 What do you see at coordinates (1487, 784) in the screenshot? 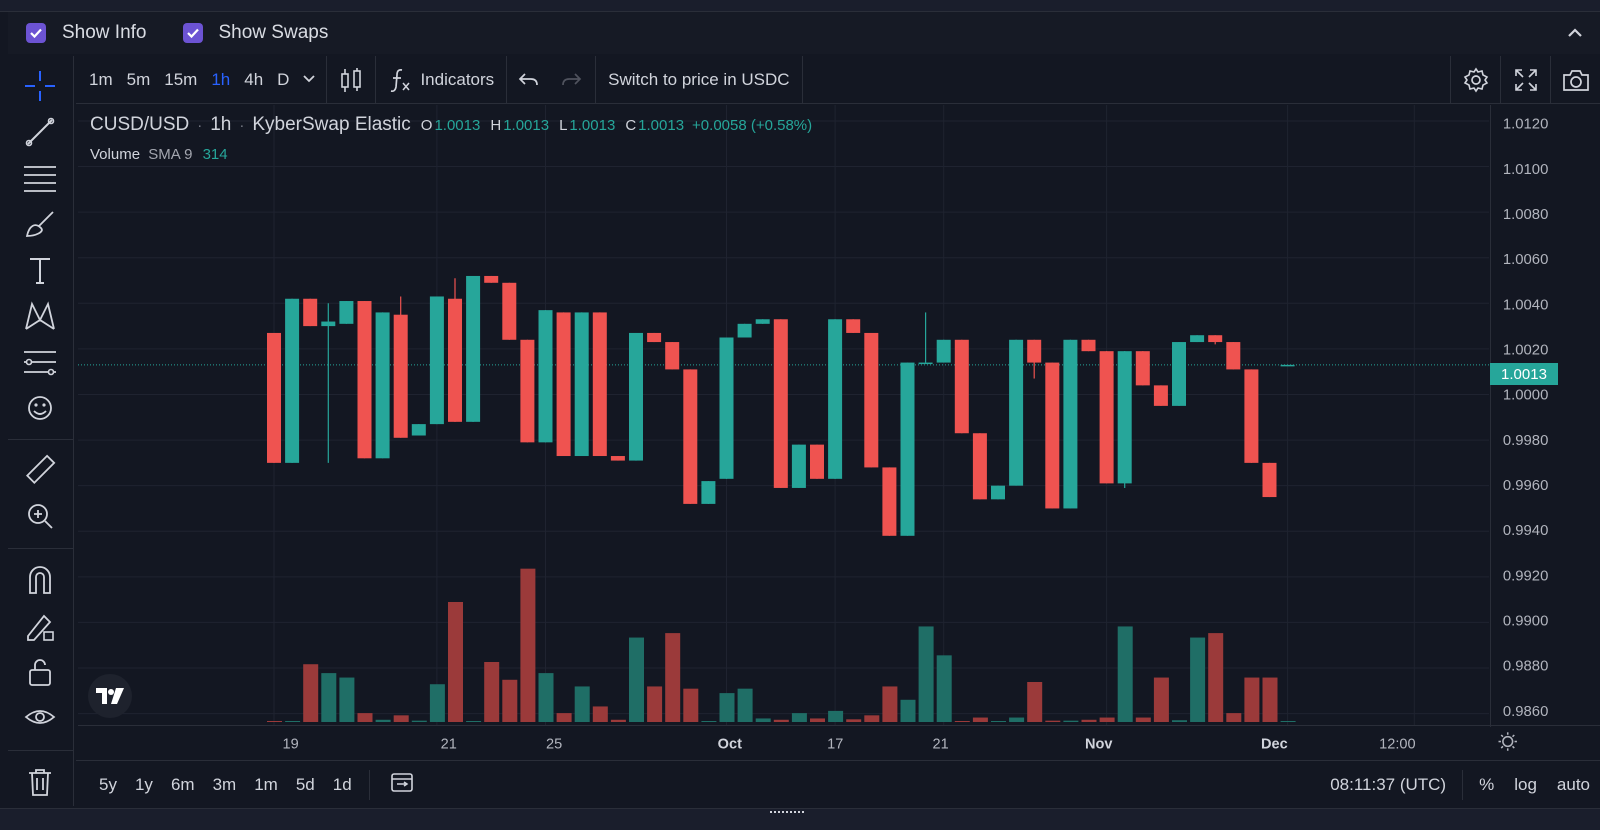
I see `percent-scale-toggle: %` at bounding box center [1487, 784].